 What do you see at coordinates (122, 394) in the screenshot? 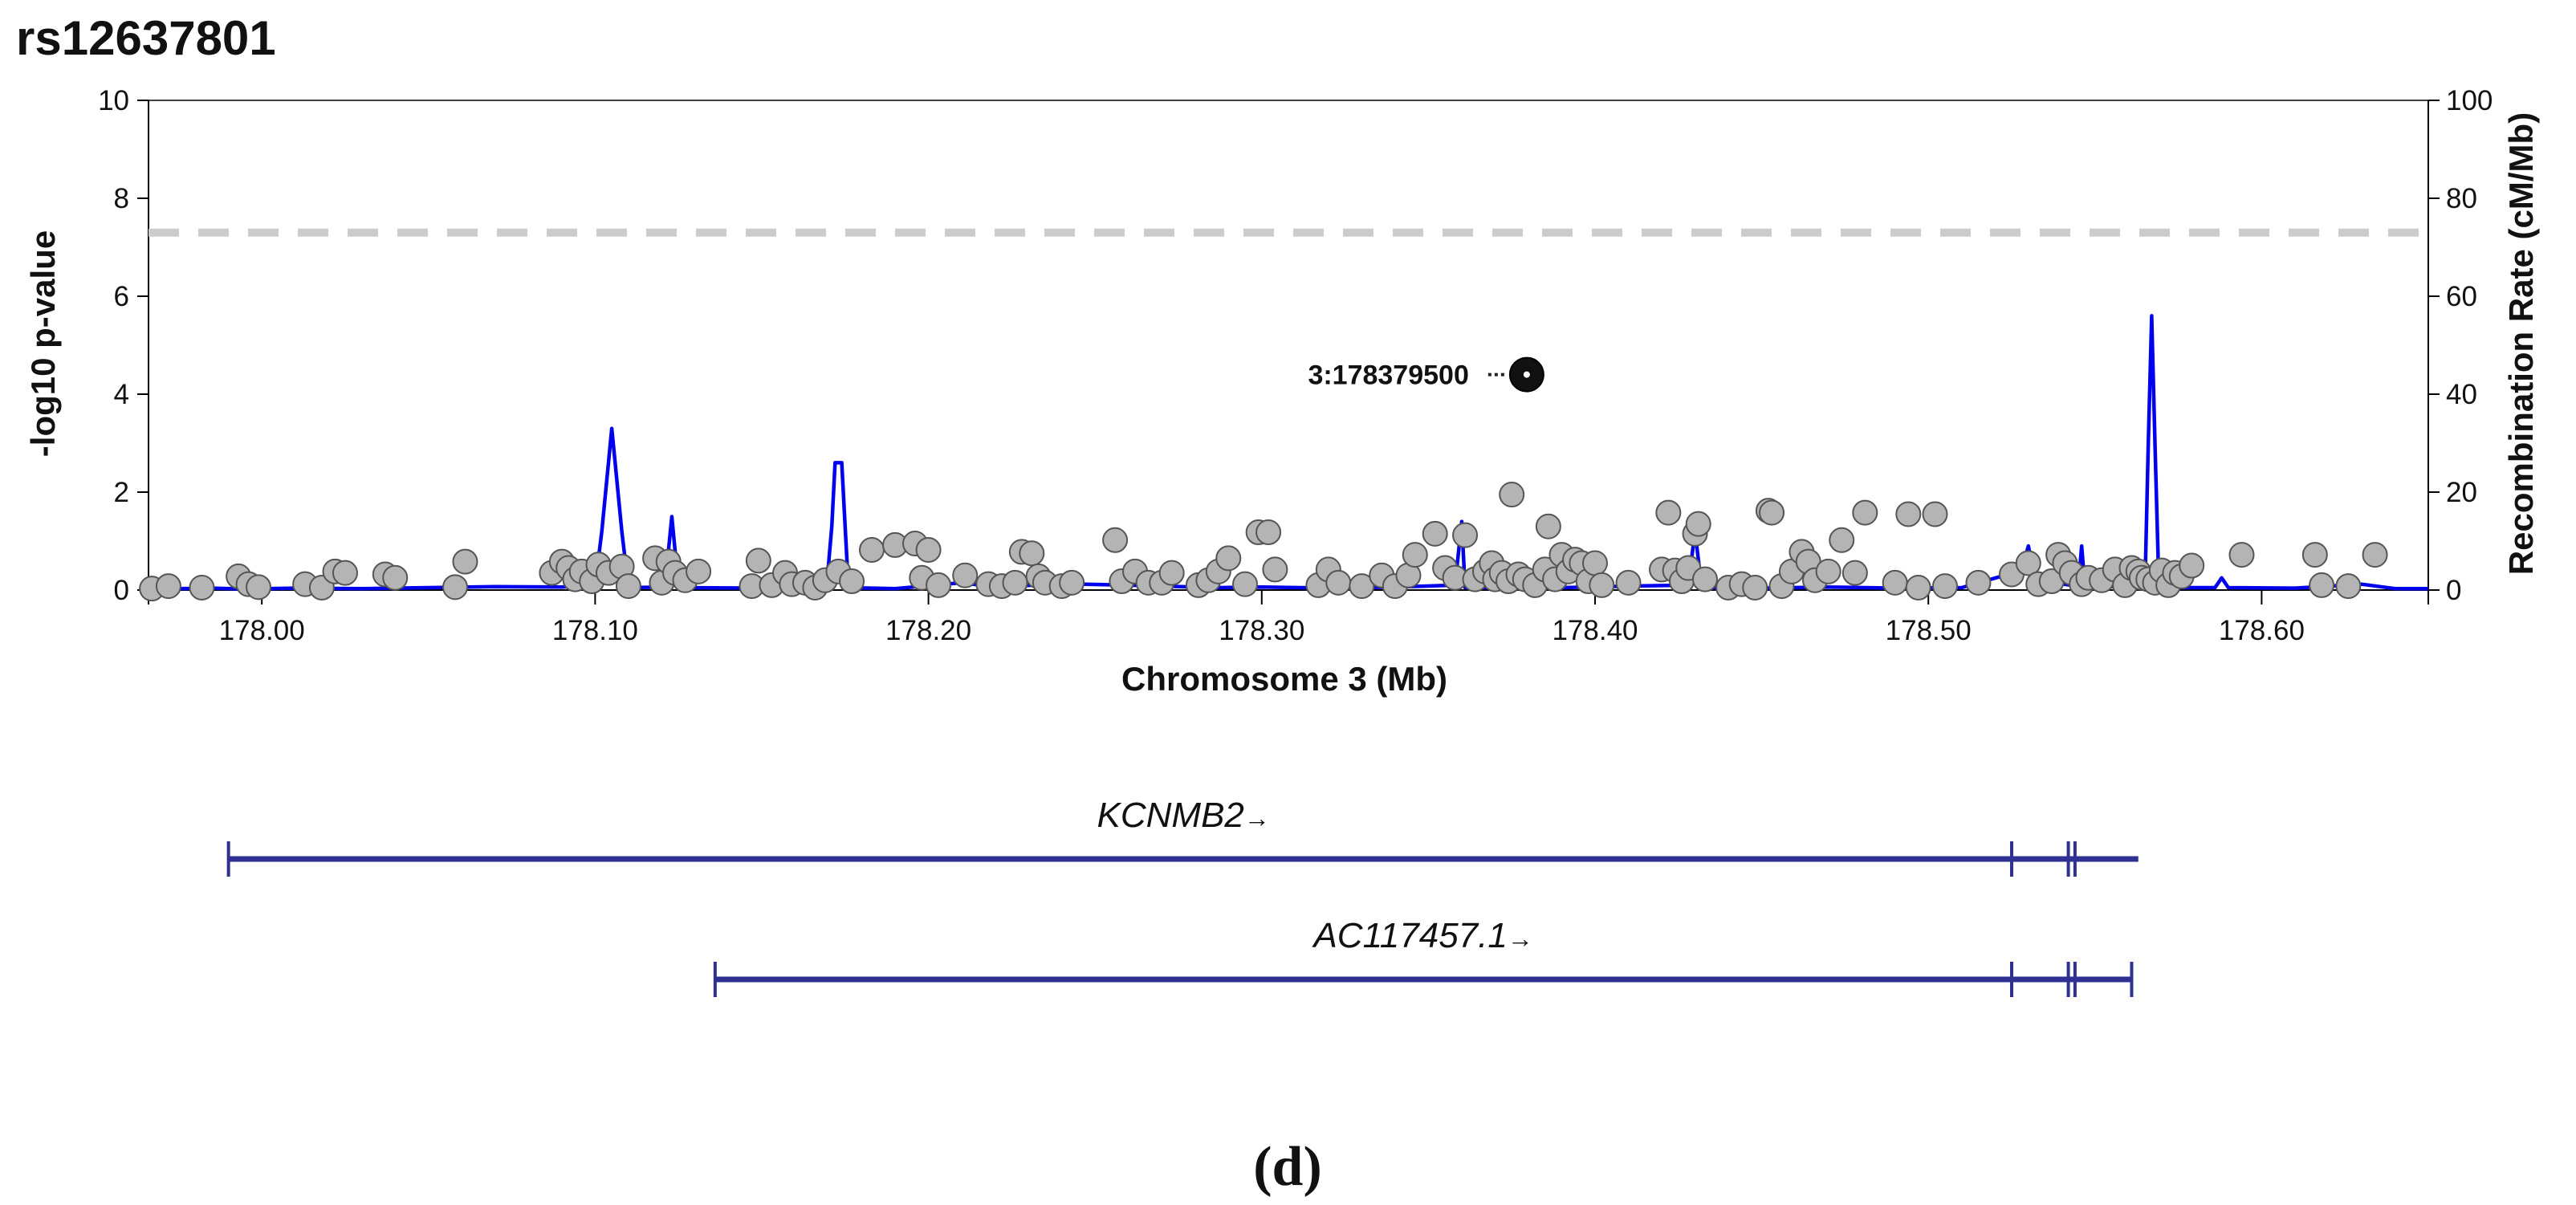
I see `y-tick-label: 4` at bounding box center [122, 394].